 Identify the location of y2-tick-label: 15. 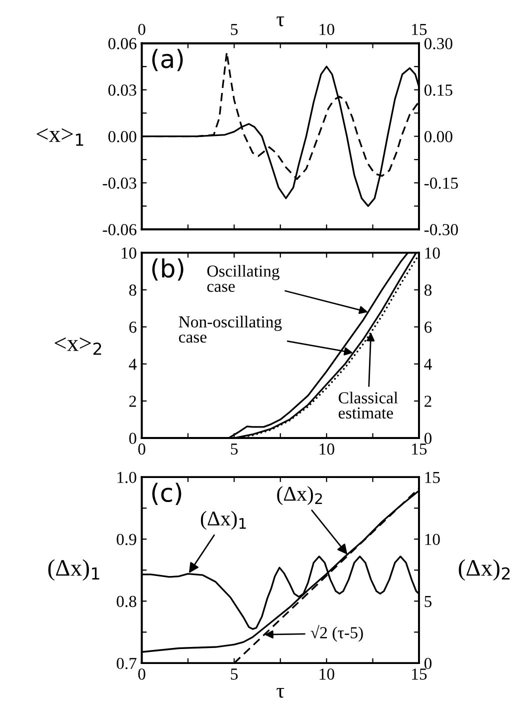
(432, 478).